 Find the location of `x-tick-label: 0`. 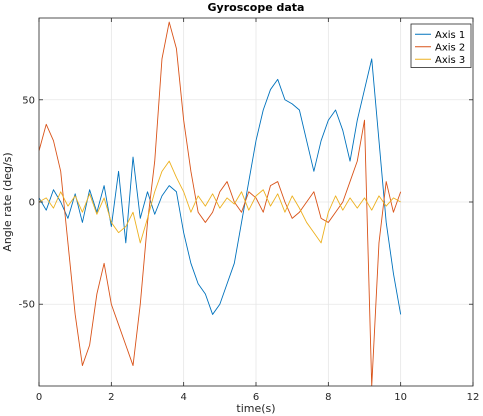

x-tick-label: 0 is located at coordinates (39, 397).